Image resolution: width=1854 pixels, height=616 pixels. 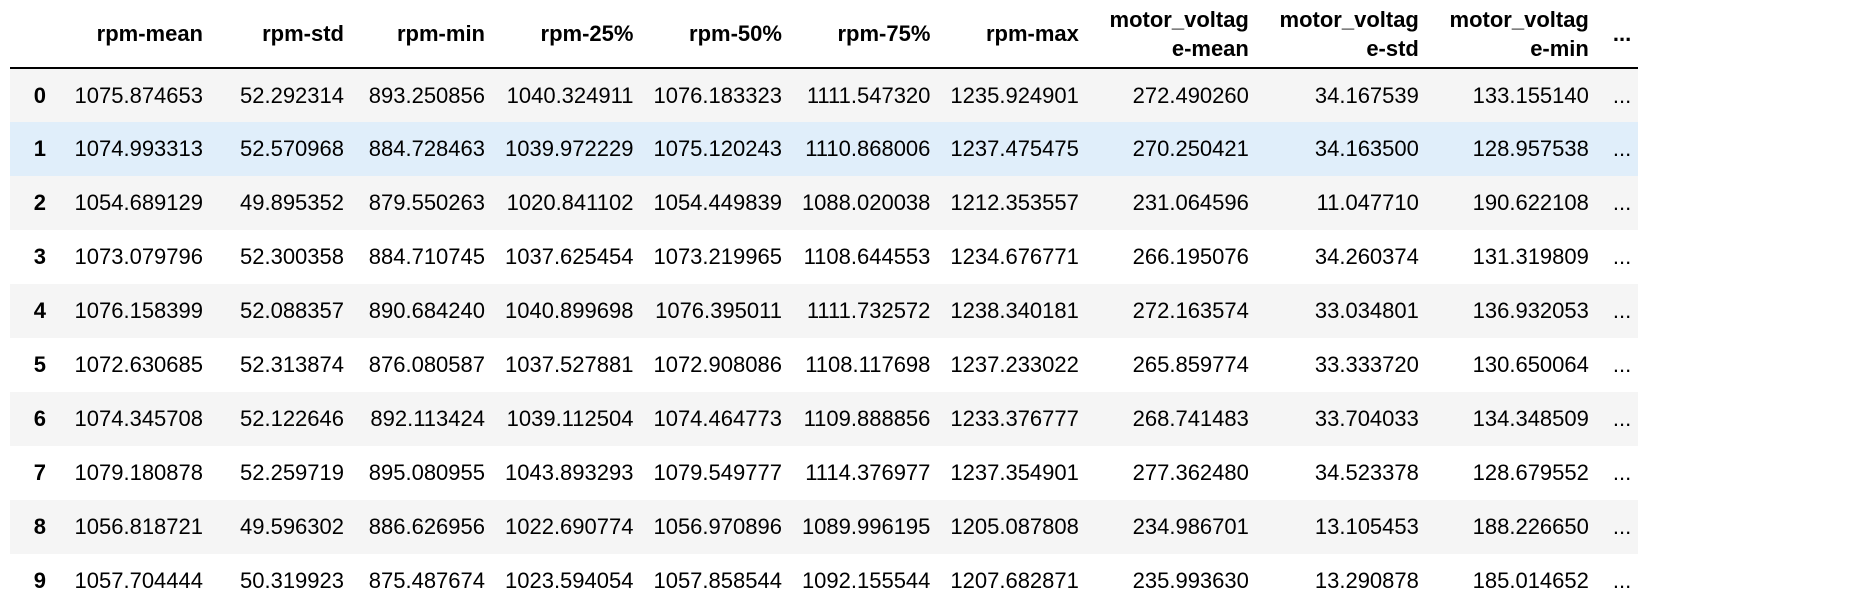 I want to click on column-header: motor_voltage-min, so click(x=1517, y=34).